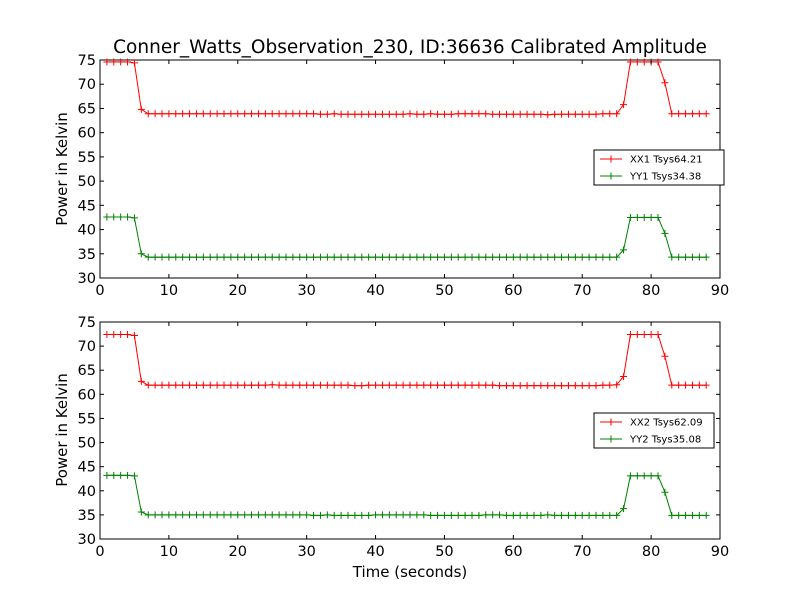  I want to click on x-axis-label: Time (seconds), so click(410, 572).